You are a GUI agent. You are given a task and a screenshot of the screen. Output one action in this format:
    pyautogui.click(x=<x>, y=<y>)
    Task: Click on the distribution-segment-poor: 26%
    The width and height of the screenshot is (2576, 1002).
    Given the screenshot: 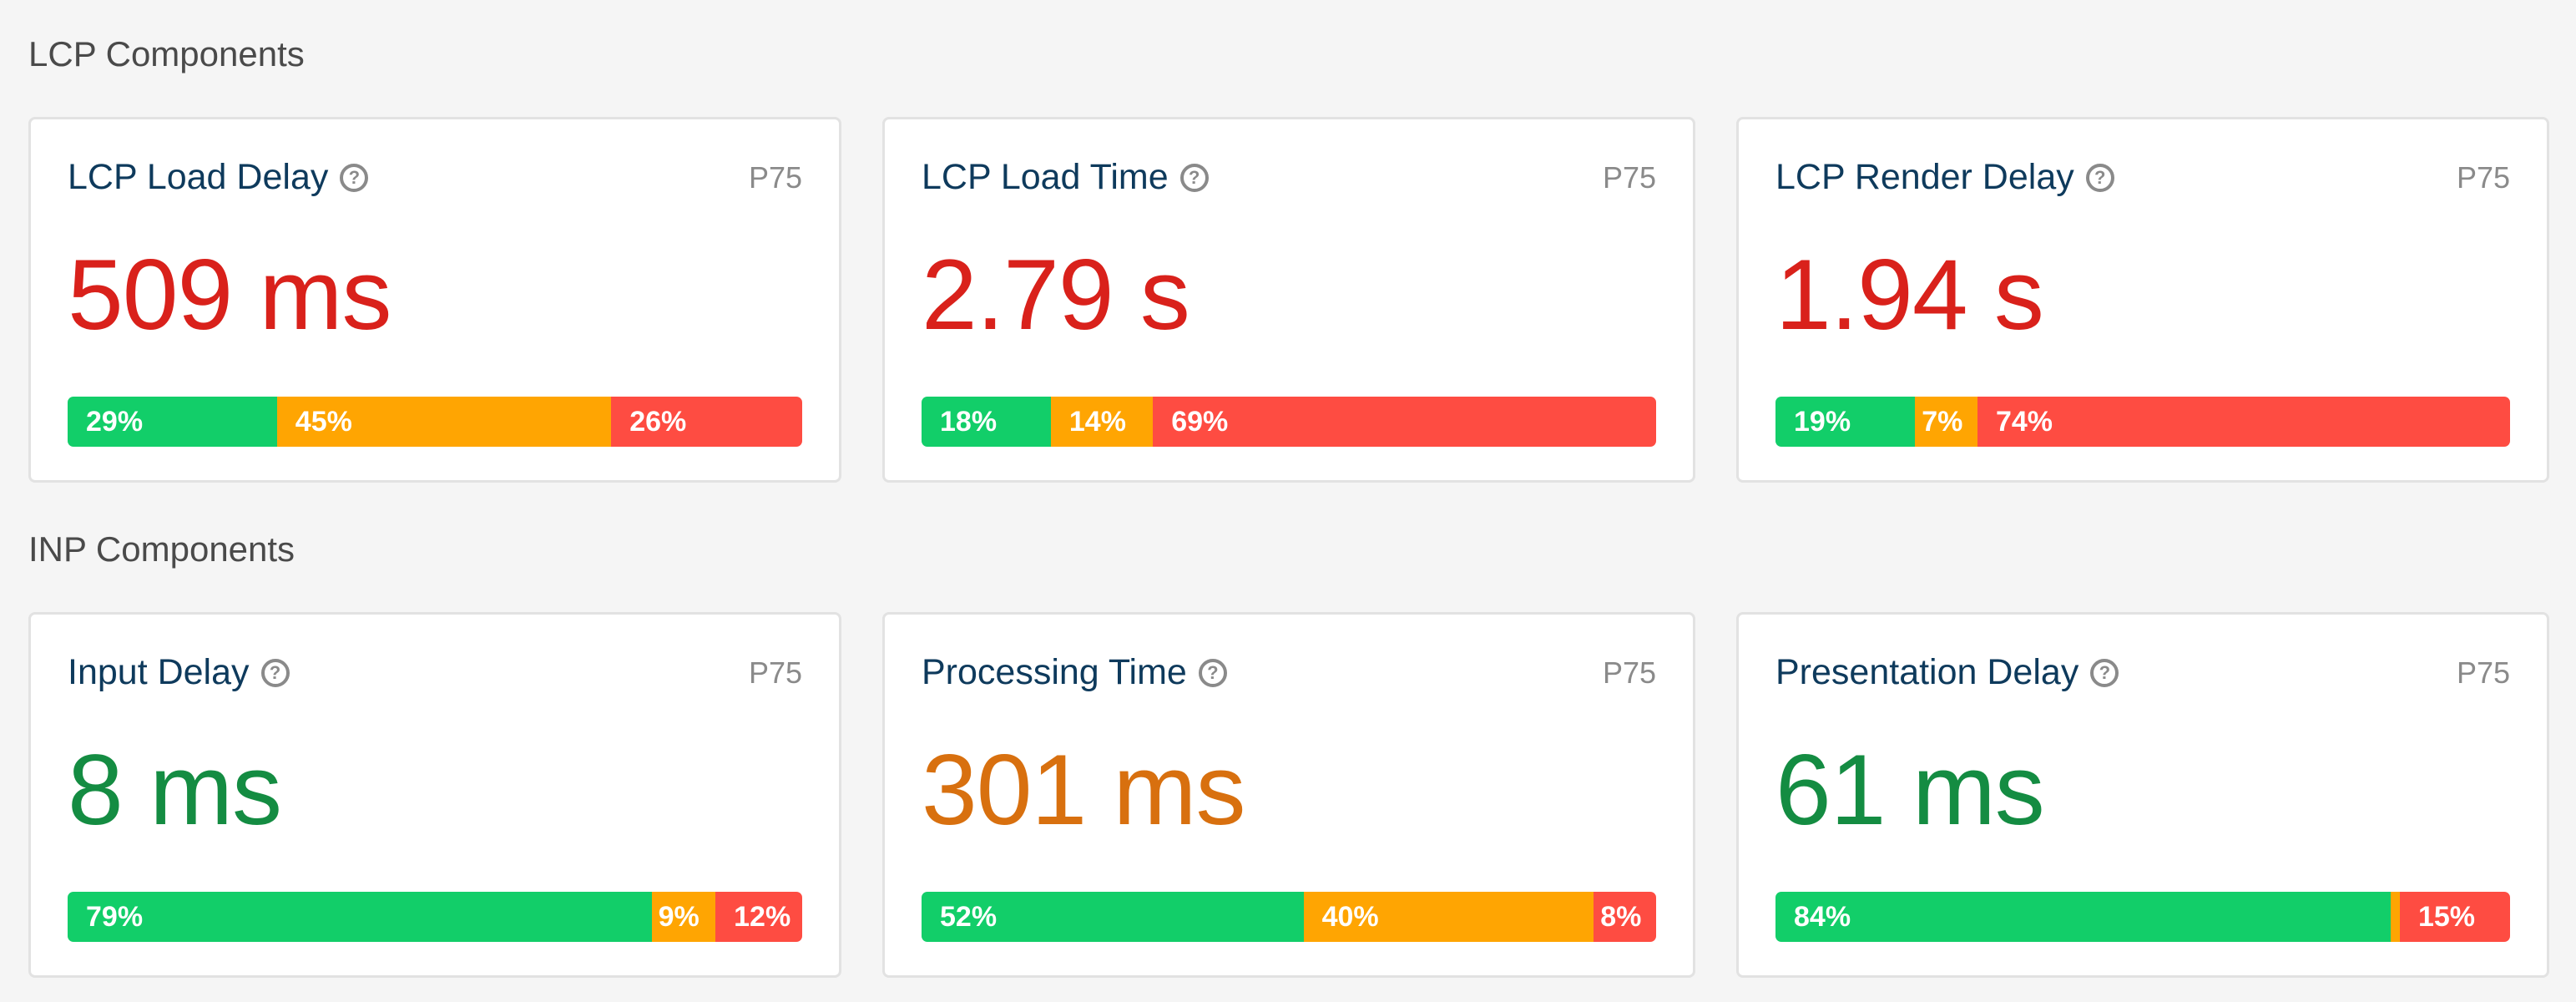 What is the action you would take?
    pyautogui.click(x=706, y=422)
    